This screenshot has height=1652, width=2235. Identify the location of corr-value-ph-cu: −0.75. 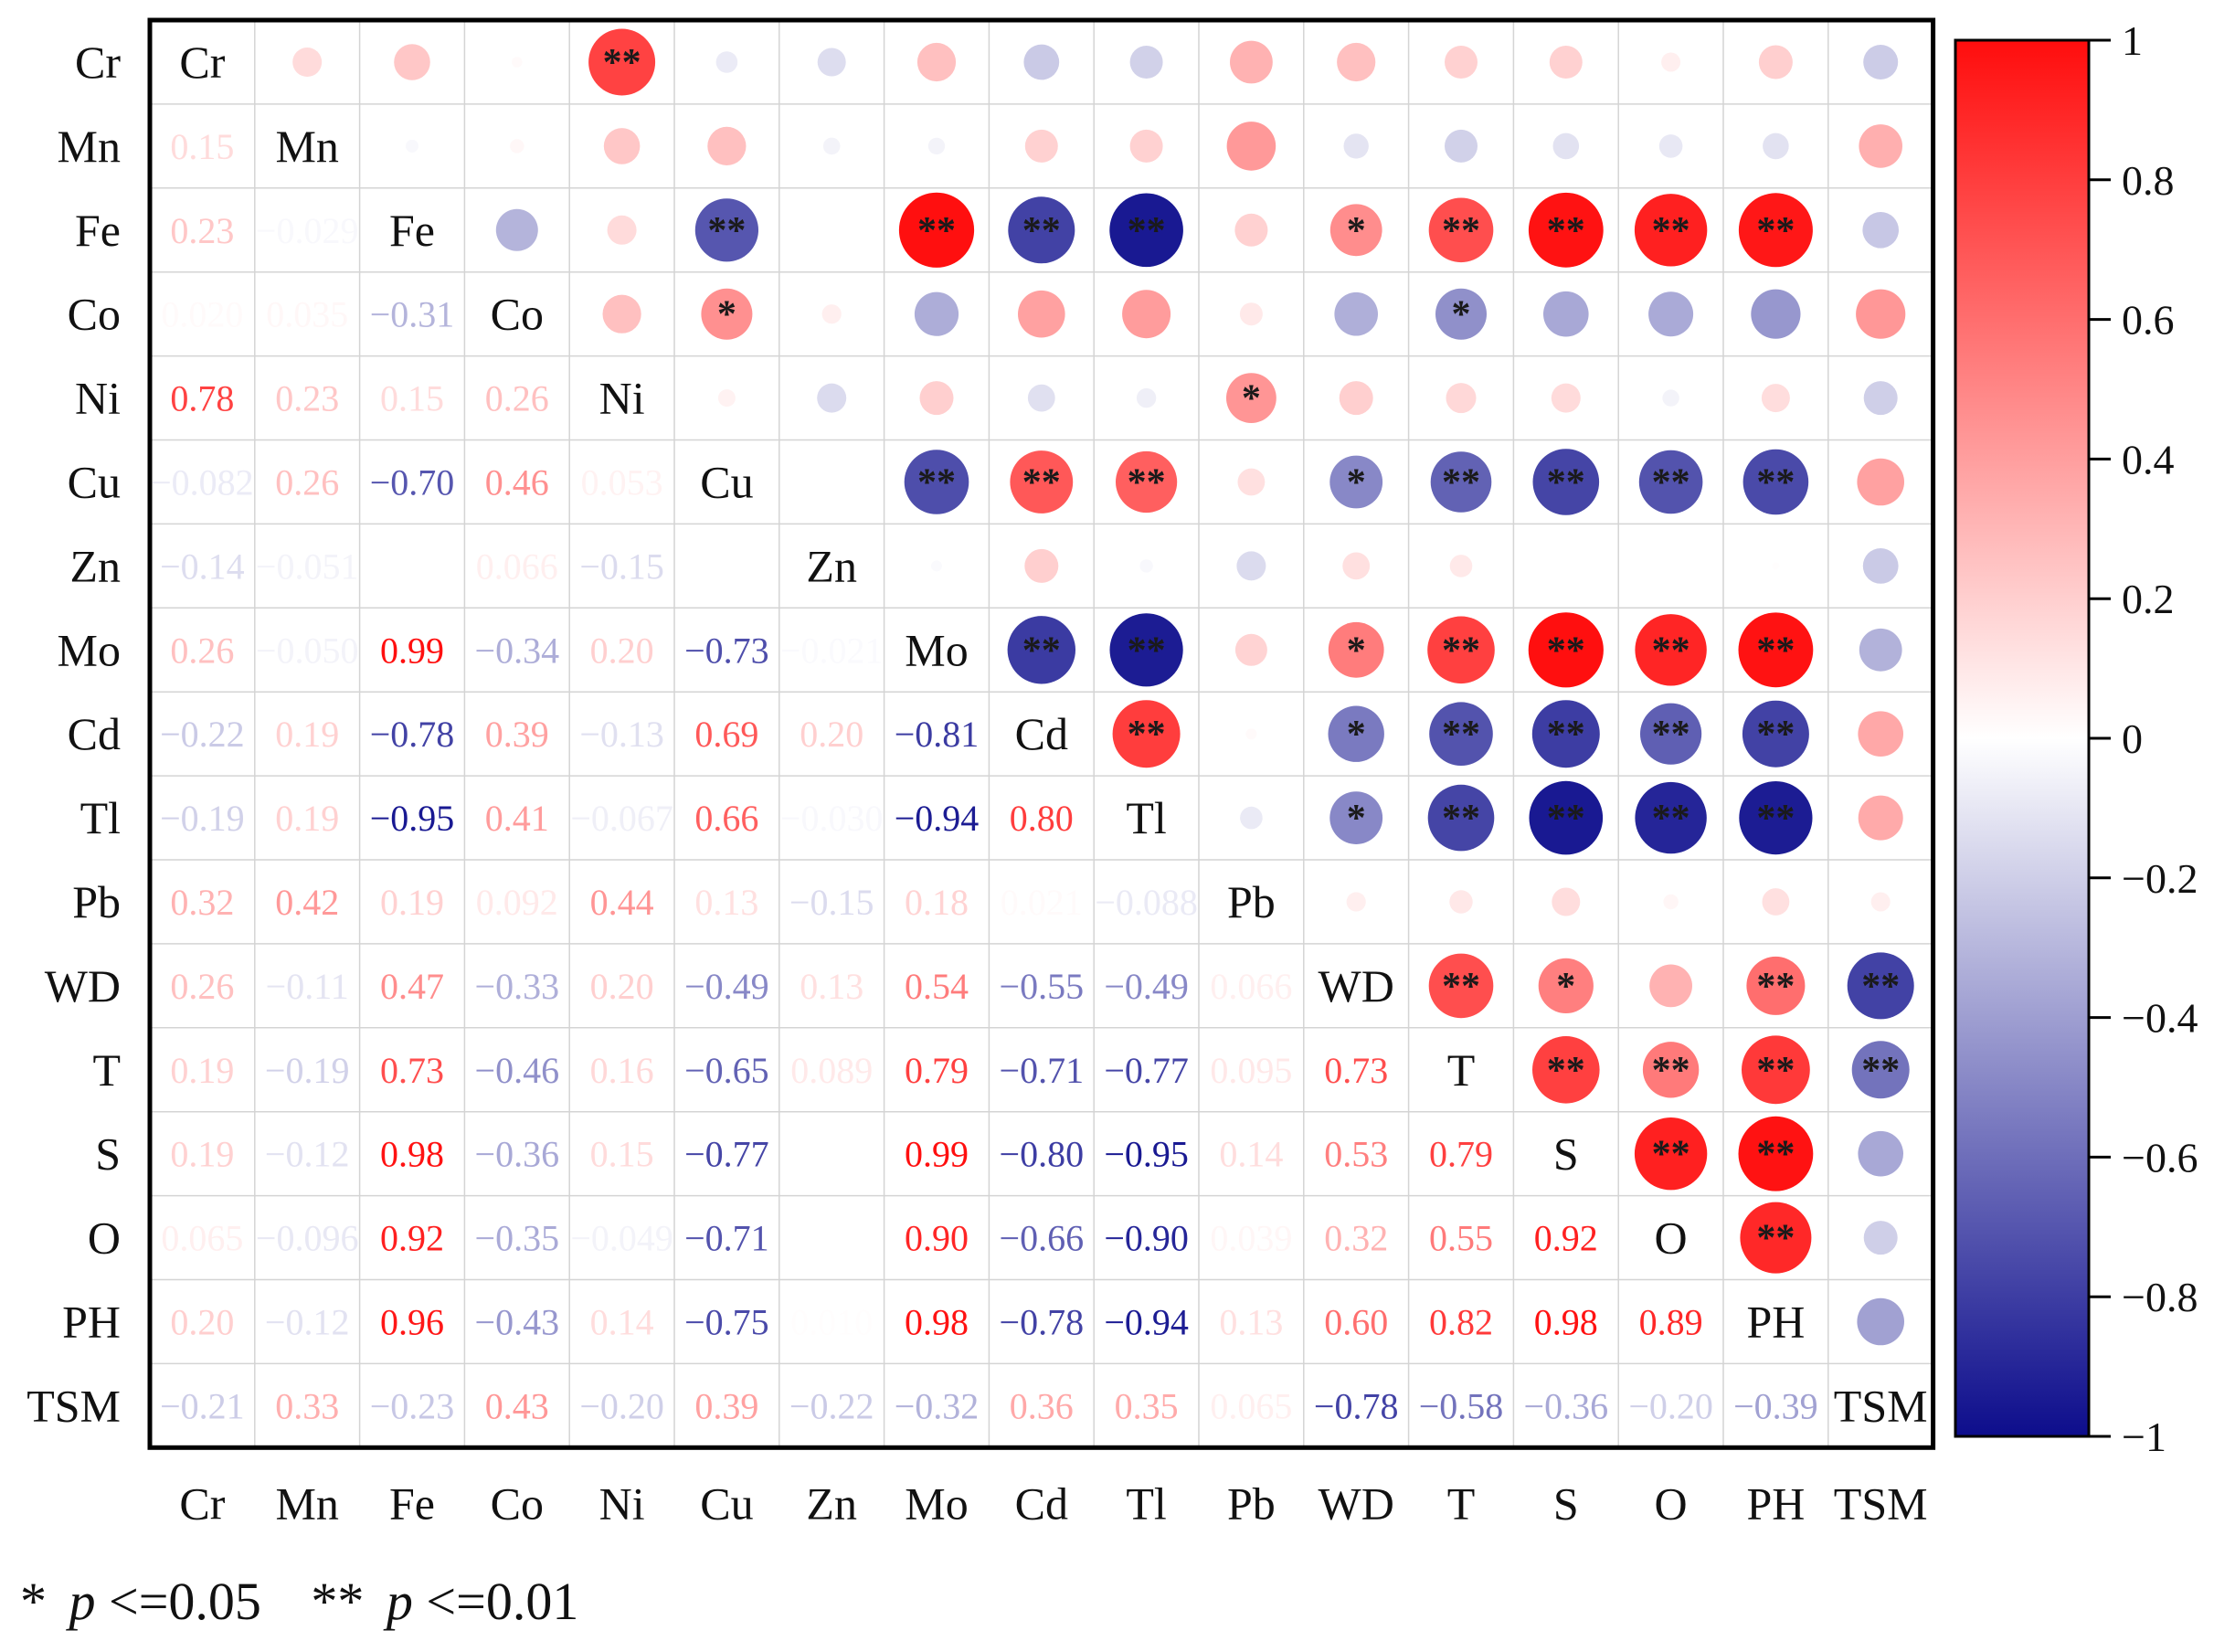
(727, 1322).